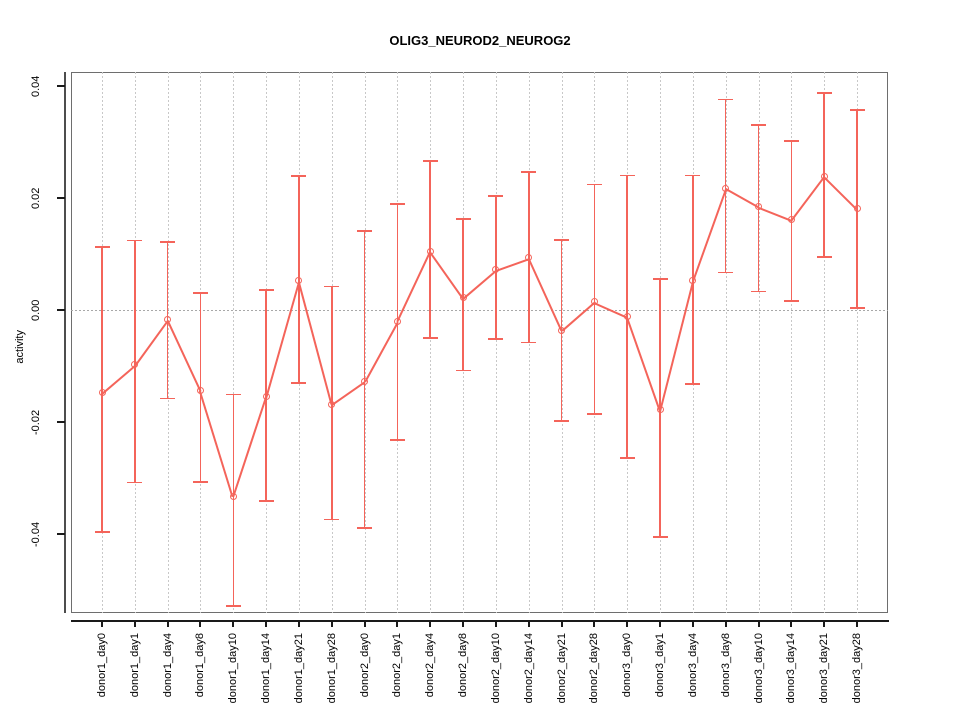 This screenshot has height=720, width=960. What do you see at coordinates (36, 534) in the screenshot?
I see `y-axis-tick-label: -0.04` at bounding box center [36, 534].